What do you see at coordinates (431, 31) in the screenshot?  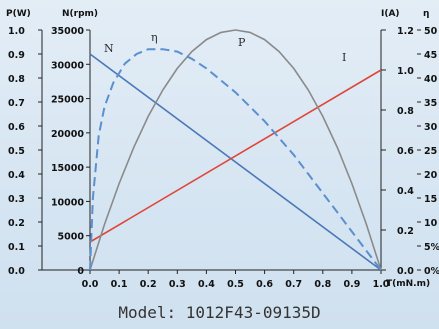 I see `efficiency-tick-label: 50` at bounding box center [431, 31].